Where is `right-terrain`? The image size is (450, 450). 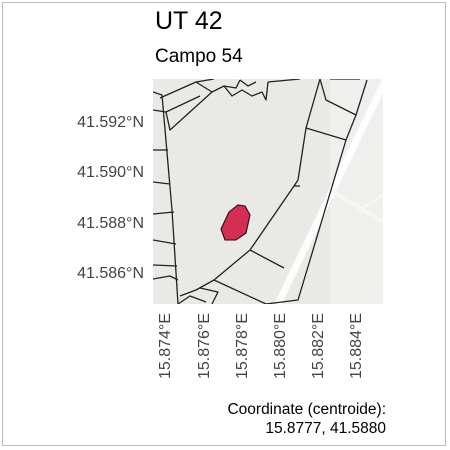
right-terrain is located at coordinates (356, 191).